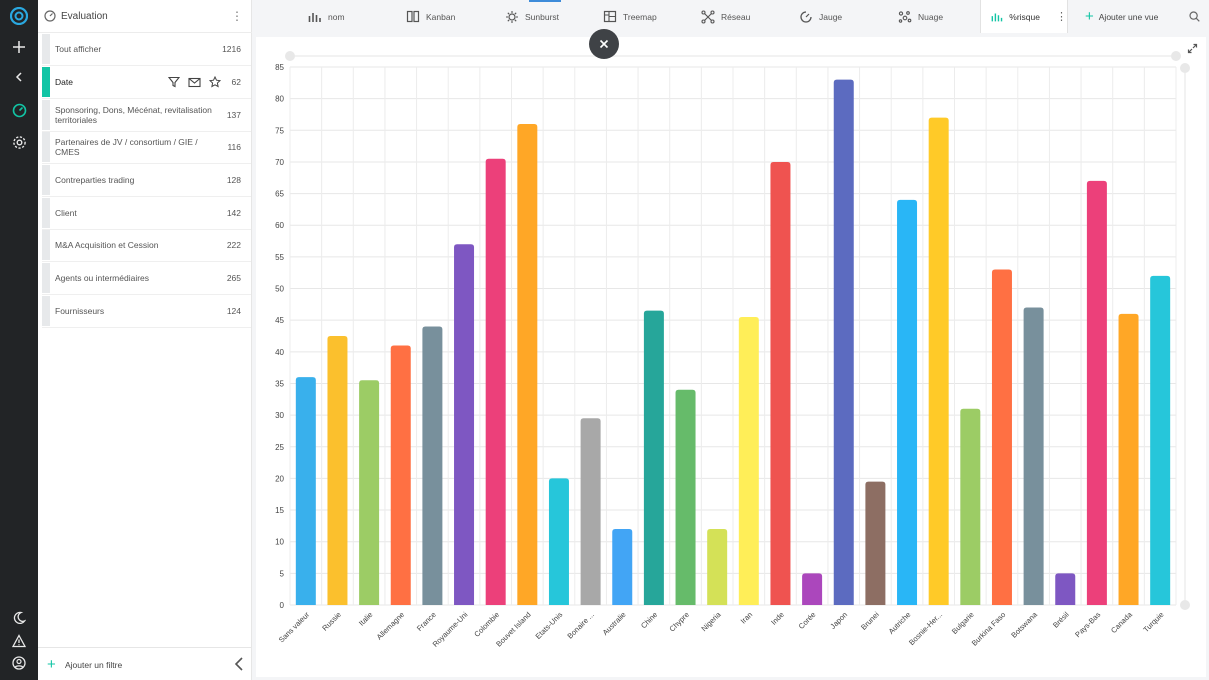  What do you see at coordinates (545, 1) in the screenshot?
I see `tab-scroll-indicator` at bounding box center [545, 1].